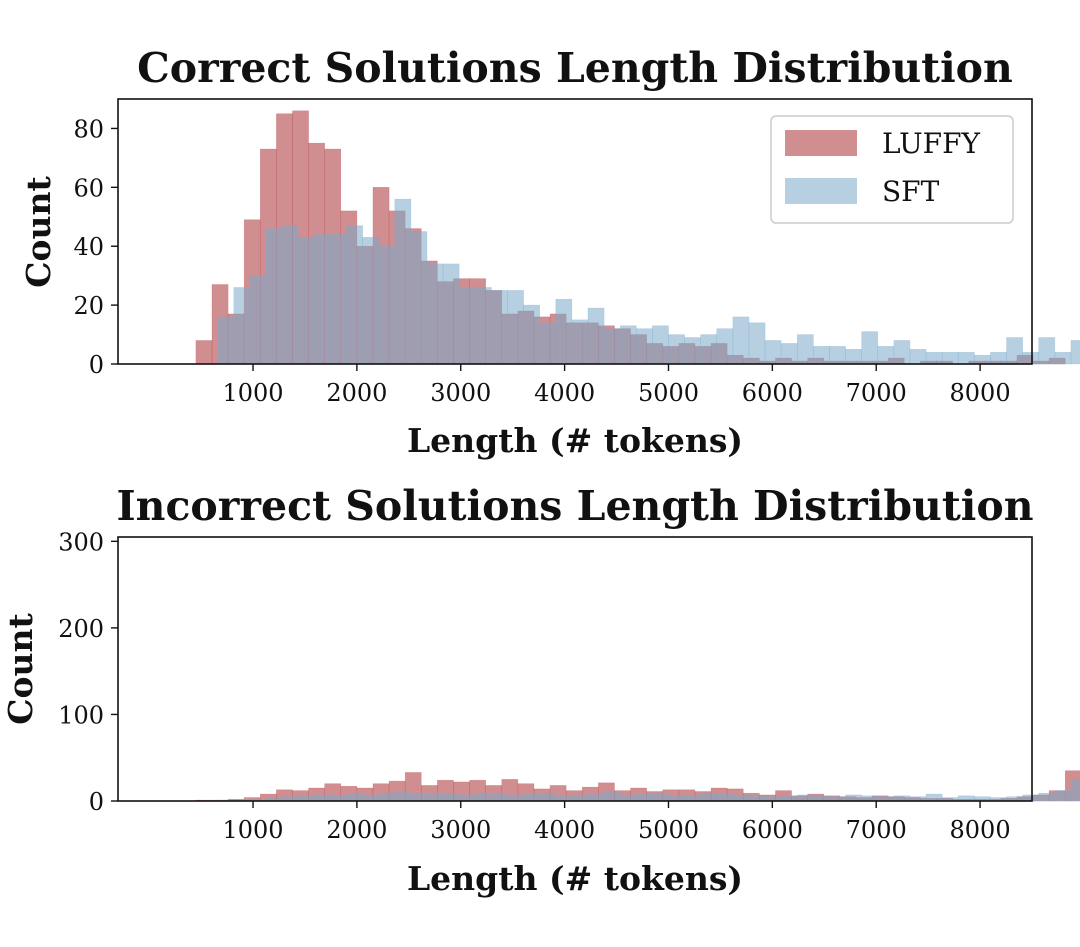  I want to click on x-tick-label: 3000, so click(460, 393).